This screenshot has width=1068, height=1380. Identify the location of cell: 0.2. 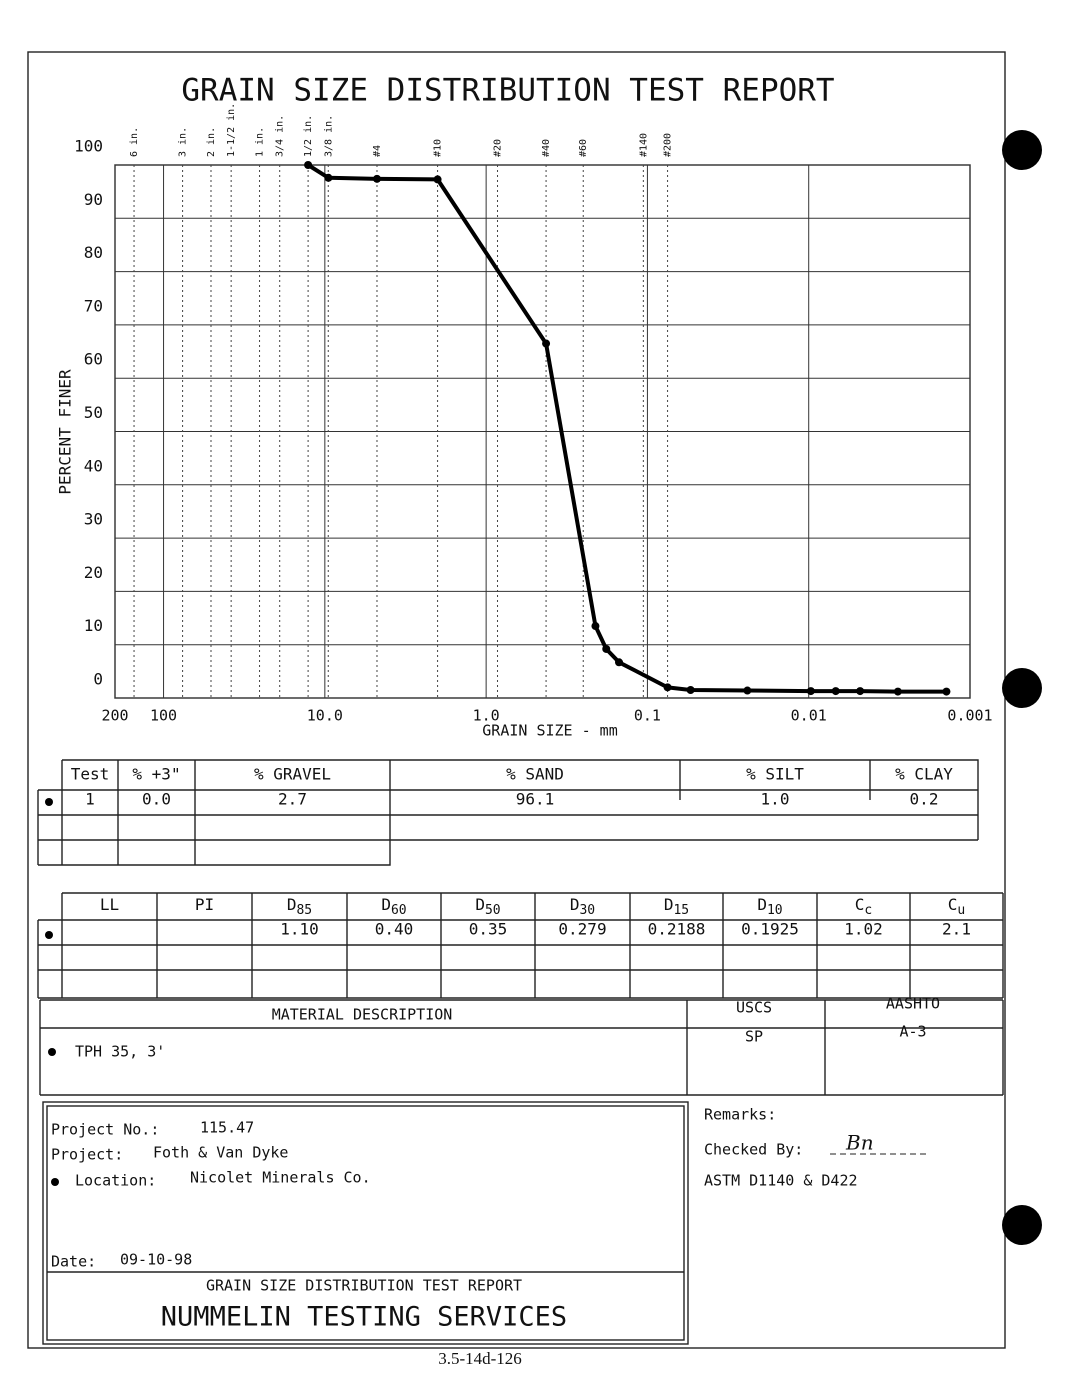
(924, 799).